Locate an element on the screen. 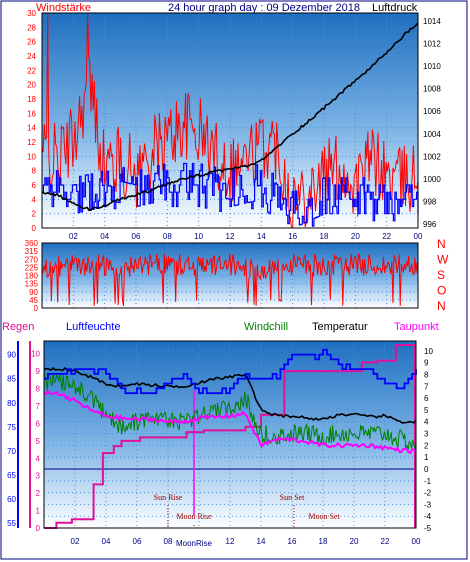  pressure-tick-label: 1006 is located at coordinates (432, 111).